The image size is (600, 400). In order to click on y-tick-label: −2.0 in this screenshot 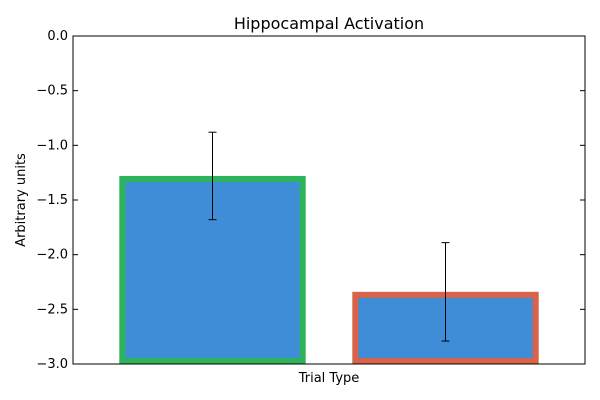, I will do `click(52, 255)`.